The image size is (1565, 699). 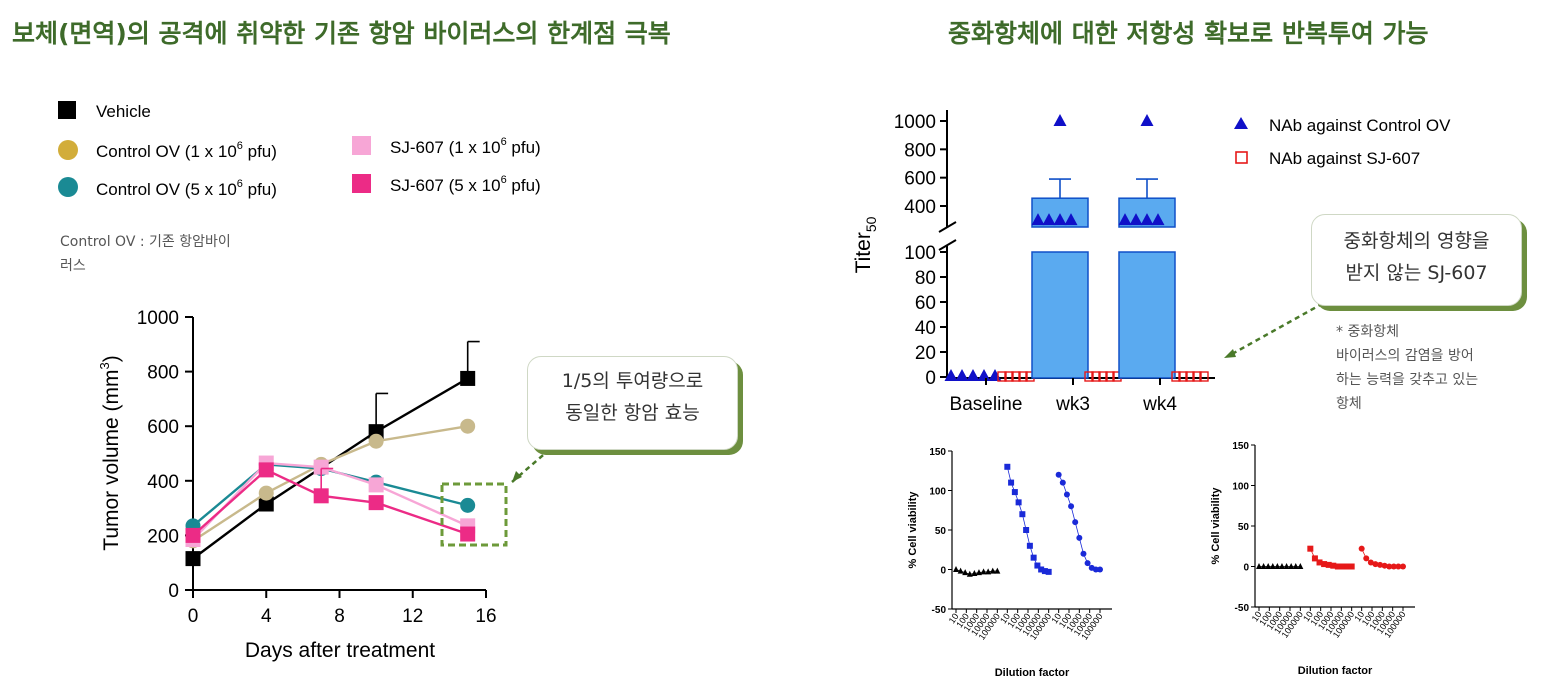 I want to click on callout-right: 중화항체의 영향을 받지 않는 SJ-607, so click(x=1416, y=260).